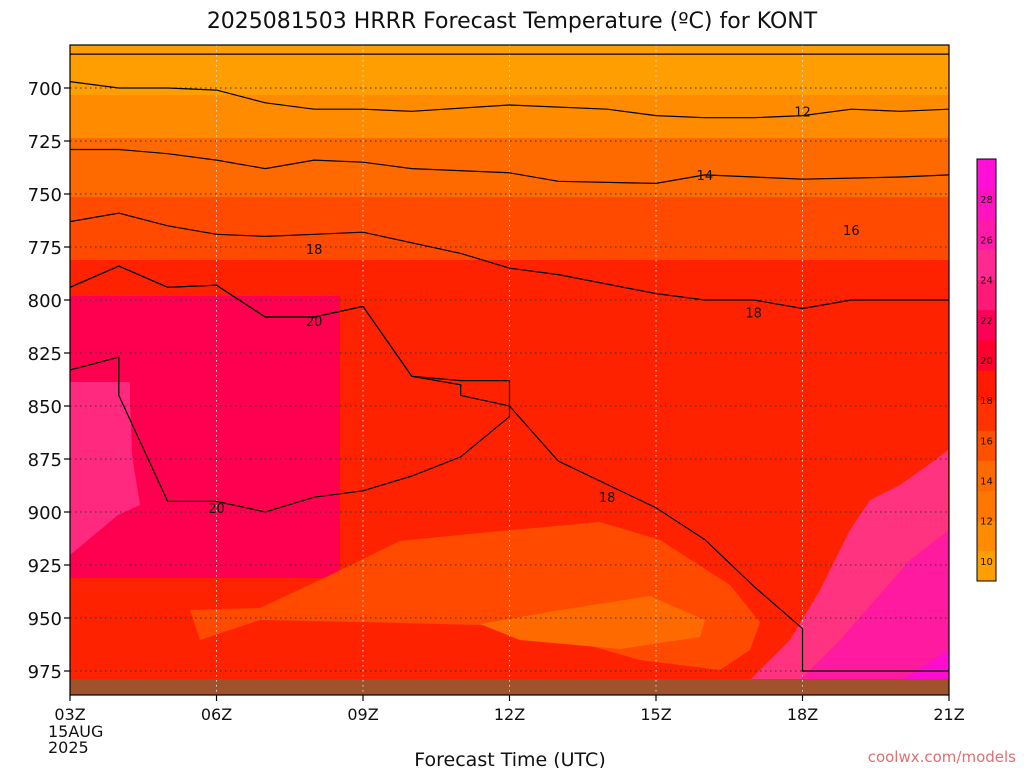  I want to click on y-tick-label: 875, so click(45, 460).